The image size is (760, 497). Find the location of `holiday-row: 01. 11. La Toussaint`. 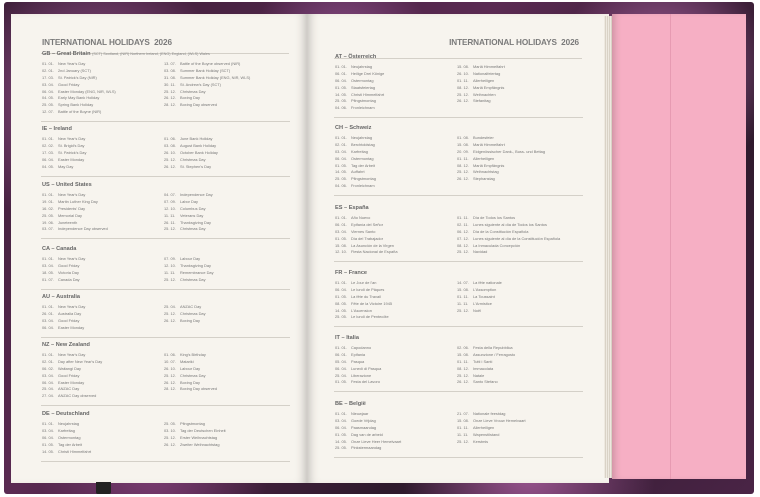

holiday-row: 01. 11. La Toussaint is located at coordinates (518, 297).